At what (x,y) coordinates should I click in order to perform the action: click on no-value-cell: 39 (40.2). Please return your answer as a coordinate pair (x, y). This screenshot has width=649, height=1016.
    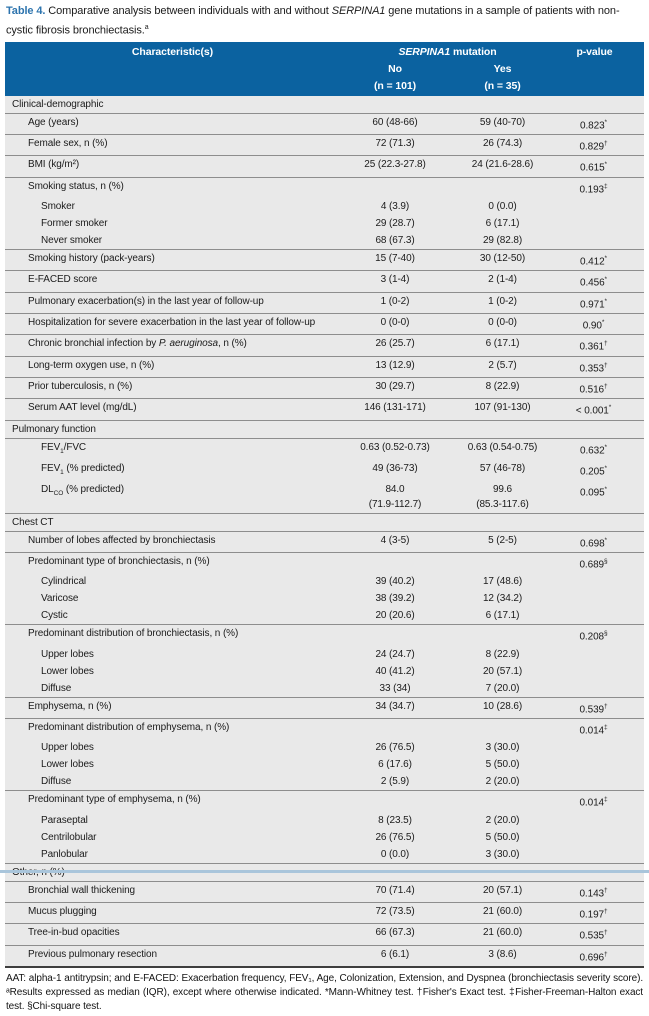
    Looking at the image, I should click on (395, 582).